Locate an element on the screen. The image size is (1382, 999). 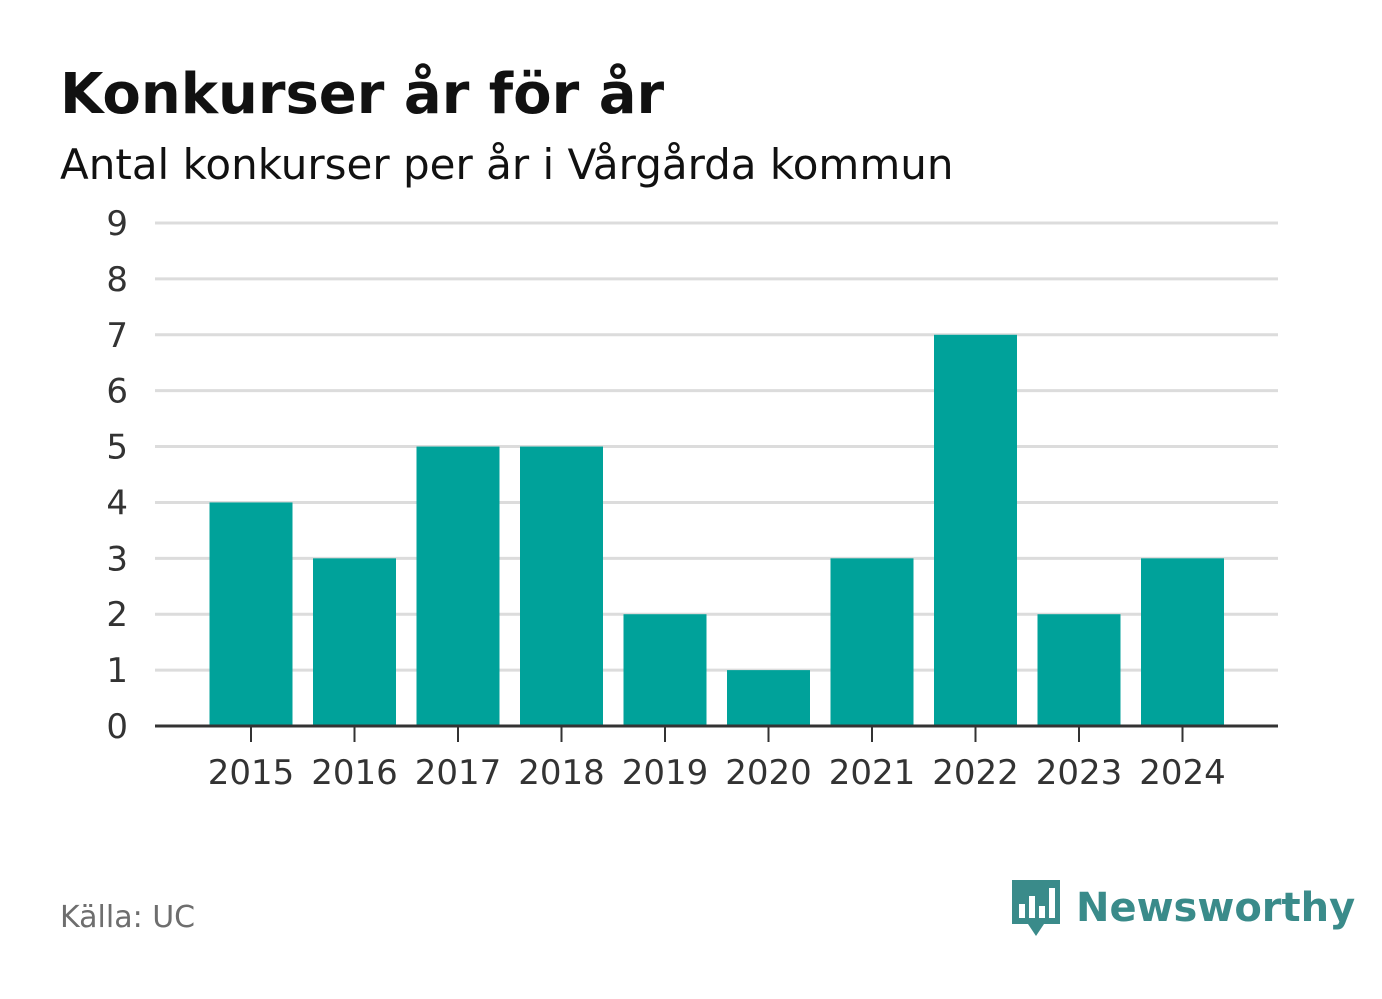
bar-chart-speech-bubble-icon is located at coordinates (1036, 908).